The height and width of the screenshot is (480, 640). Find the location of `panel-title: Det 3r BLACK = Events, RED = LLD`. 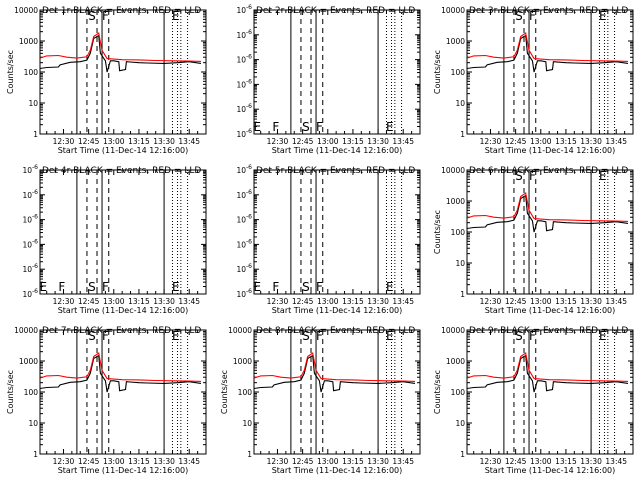

panel-title: Det 3r BLACK = Events, RED = LLD is located at coordinates (548, 11).